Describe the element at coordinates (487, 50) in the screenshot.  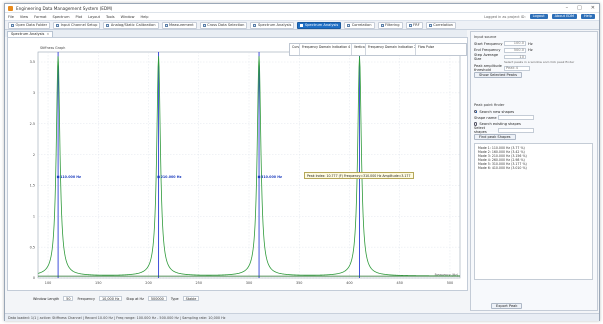
I see `end-frequency-label: End Frequency` at that location.